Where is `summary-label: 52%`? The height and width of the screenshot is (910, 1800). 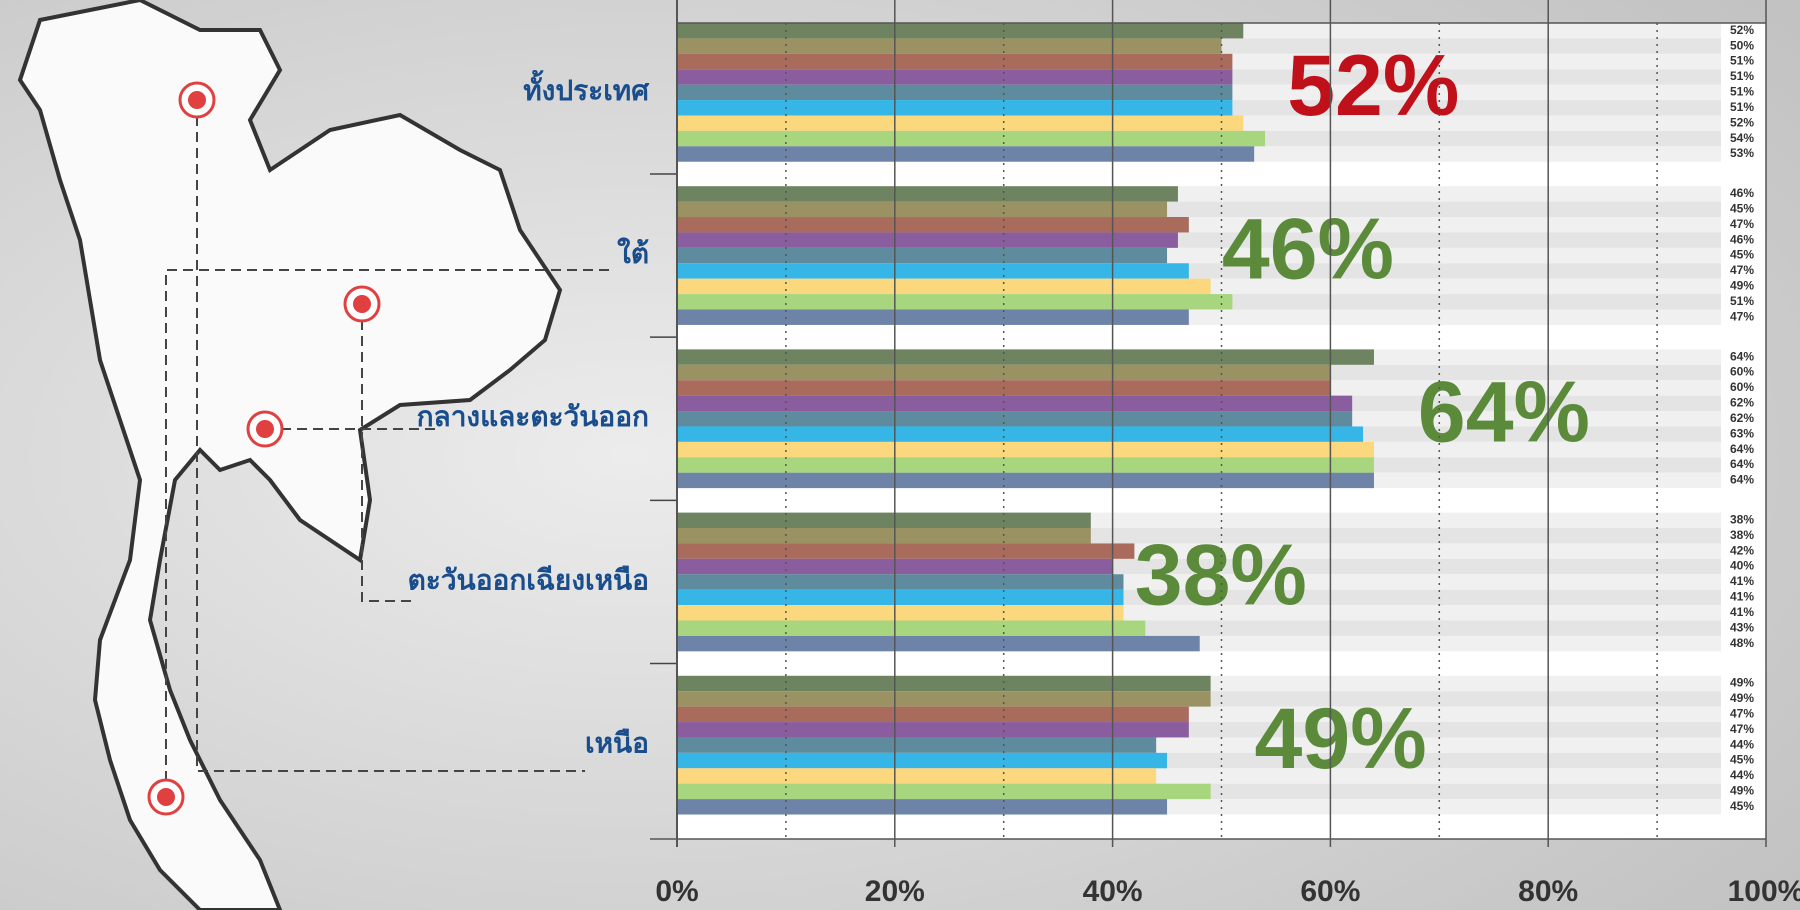
summary-label: 52% is located at coordinates (1373, 86).